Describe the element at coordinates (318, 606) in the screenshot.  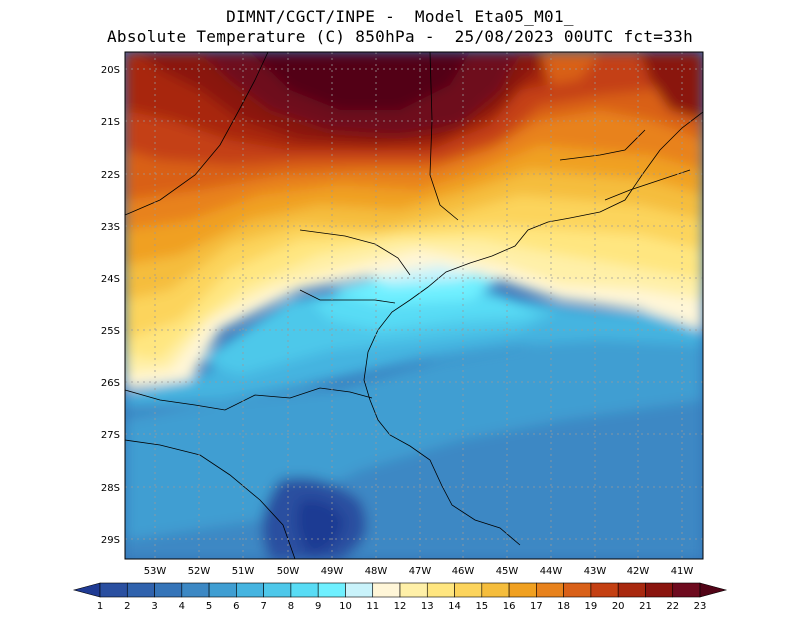
I see `colorbar-label: 9` at that location.